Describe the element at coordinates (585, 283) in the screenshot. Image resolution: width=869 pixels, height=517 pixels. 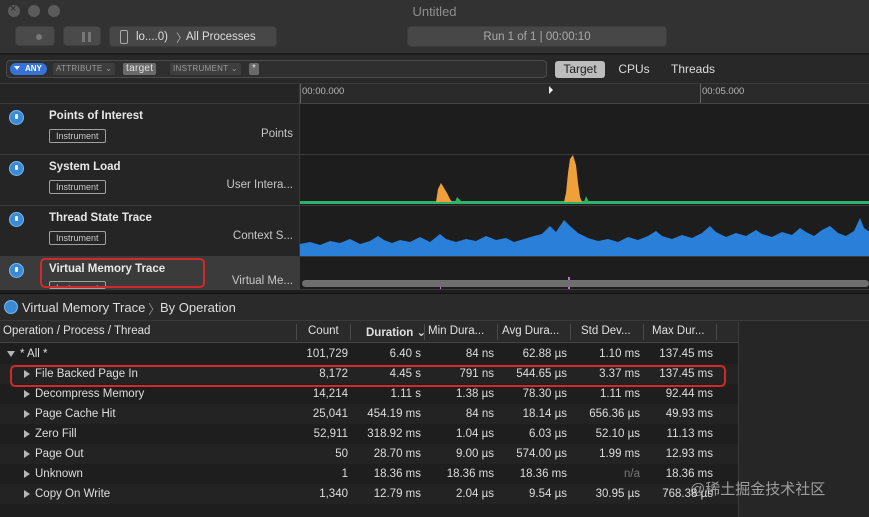
I see `timeline-scrollbar` at that location.